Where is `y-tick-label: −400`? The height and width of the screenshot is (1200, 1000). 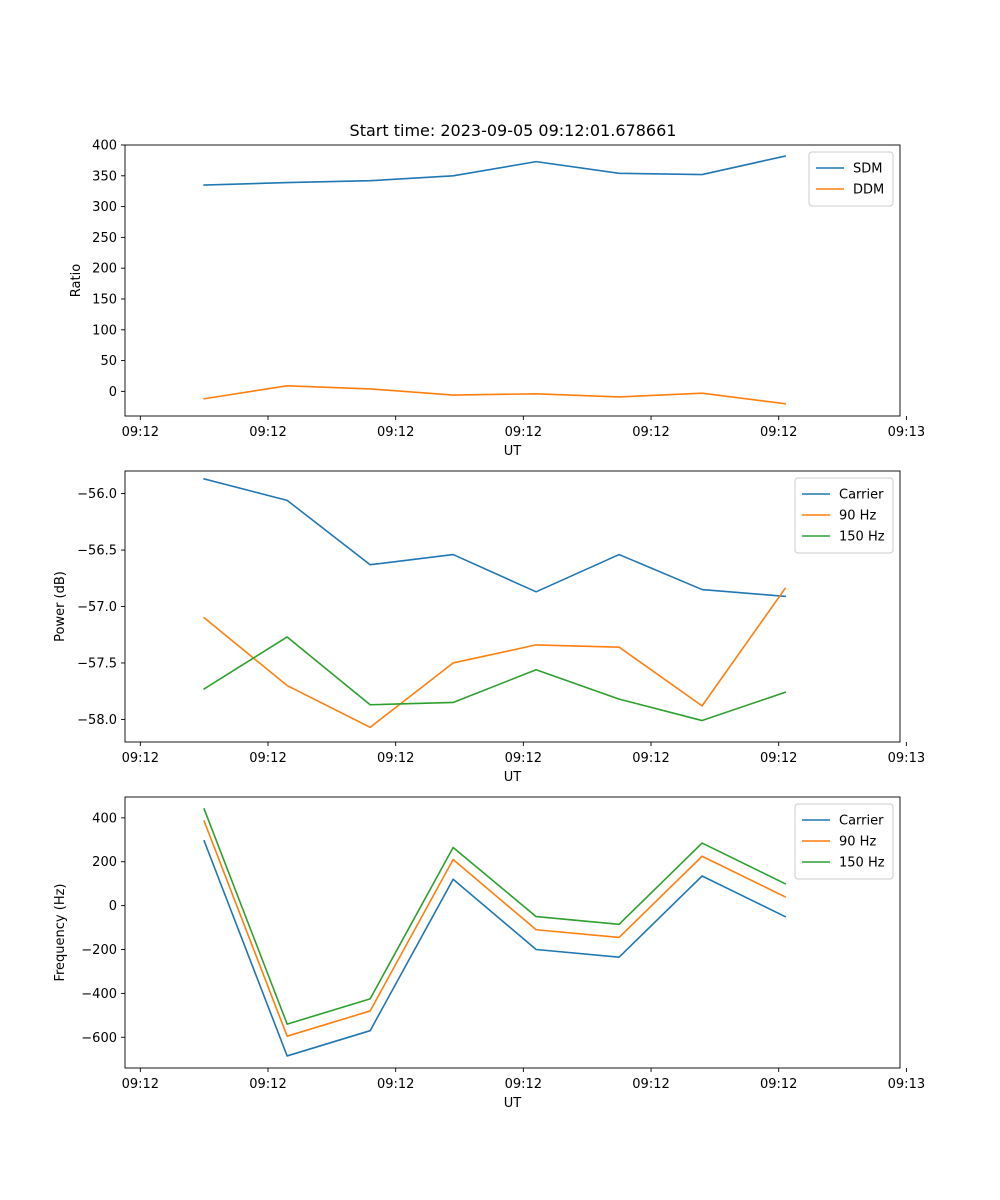 y-tick-label: −400 is located at coordinates (99, 994).